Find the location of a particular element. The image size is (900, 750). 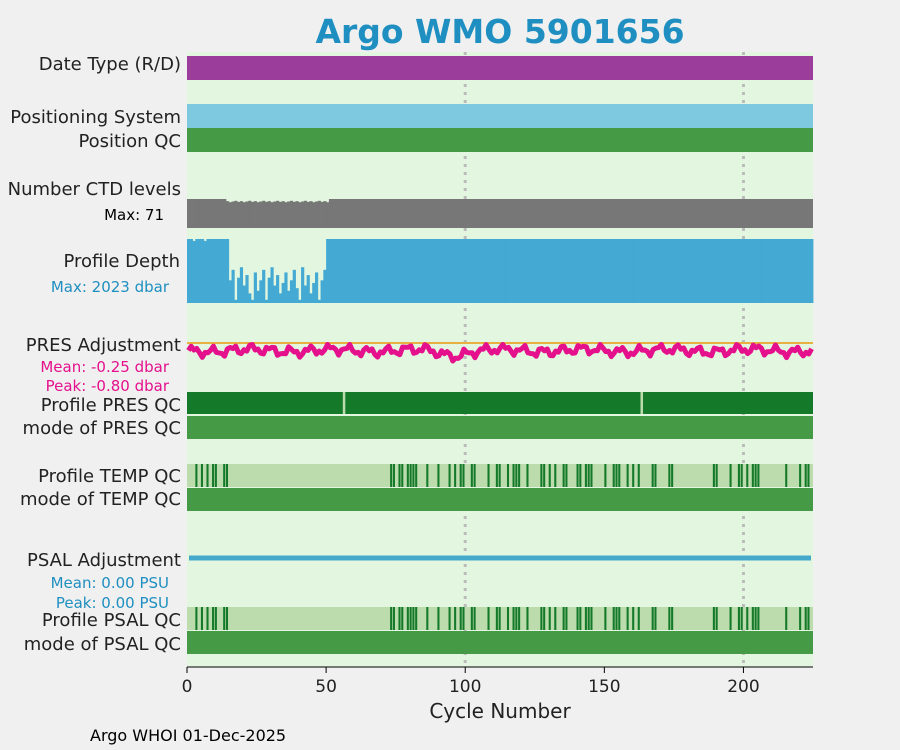

label-mode-psal-qc: mode of PSAL QC is located at coordinates (102, 644).